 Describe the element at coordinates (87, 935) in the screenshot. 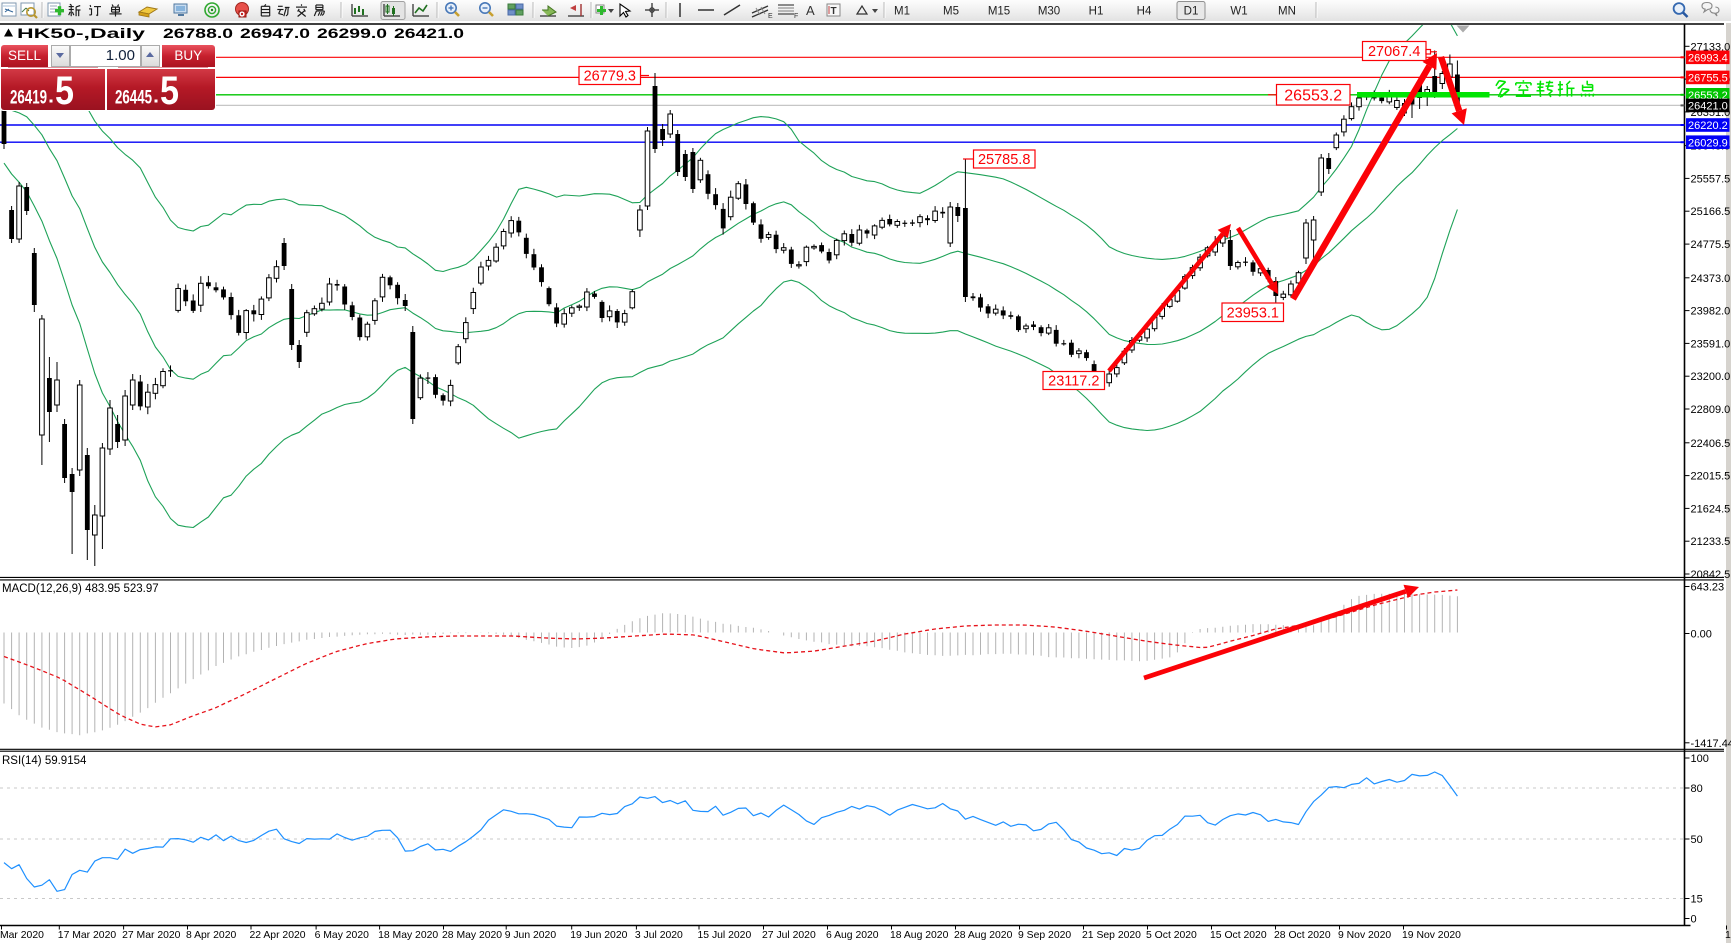

I see `svg-text: 17 Mar 2020` at that location.